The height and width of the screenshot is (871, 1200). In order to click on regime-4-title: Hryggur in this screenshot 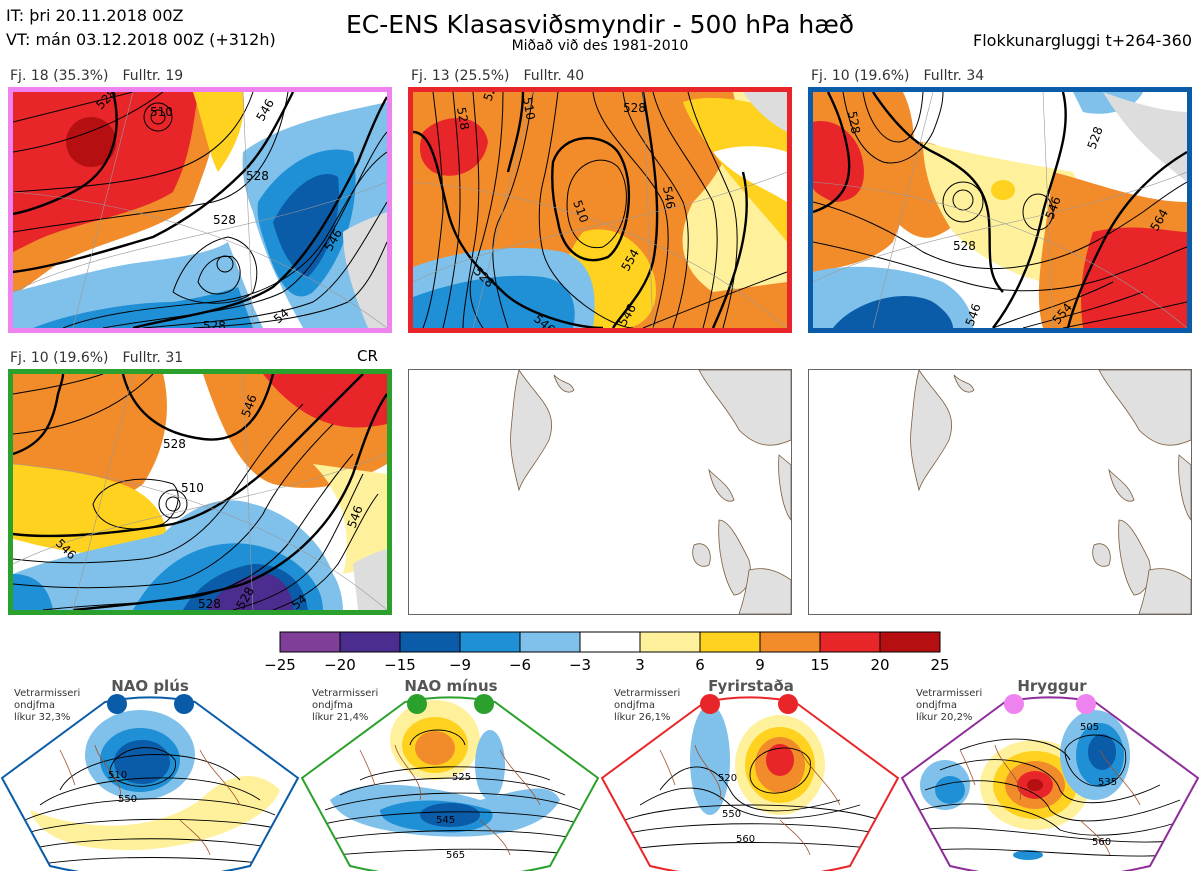, I will do `click(1052, 686)`.